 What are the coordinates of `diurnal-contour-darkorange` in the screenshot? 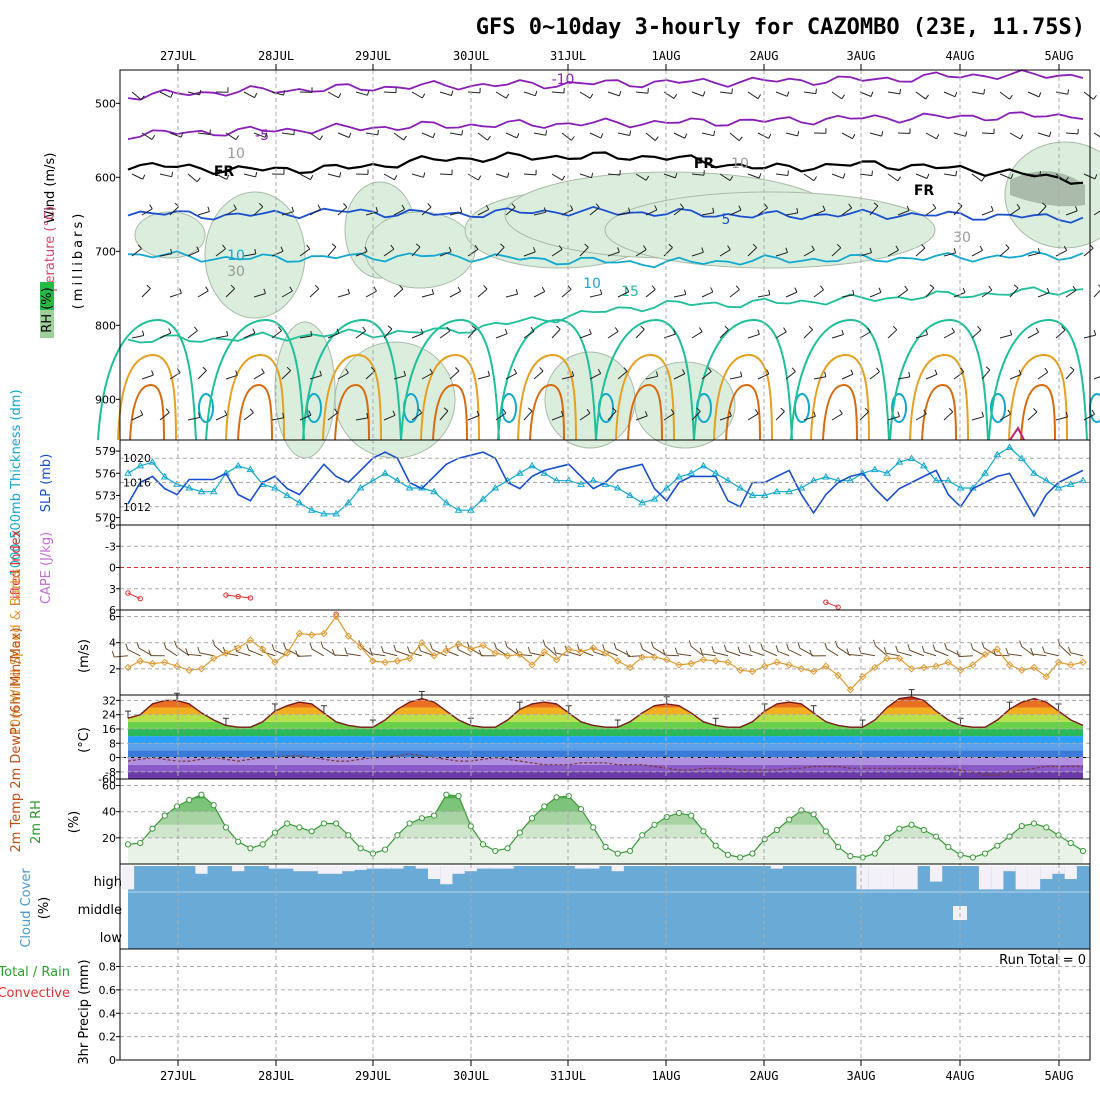 It's located at (1038, 412).